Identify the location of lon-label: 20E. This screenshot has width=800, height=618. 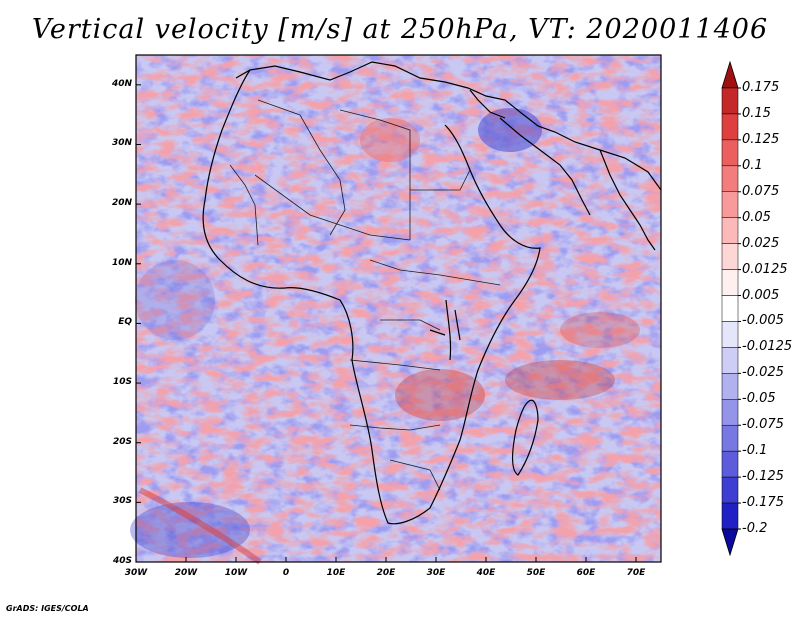
(386, 573).